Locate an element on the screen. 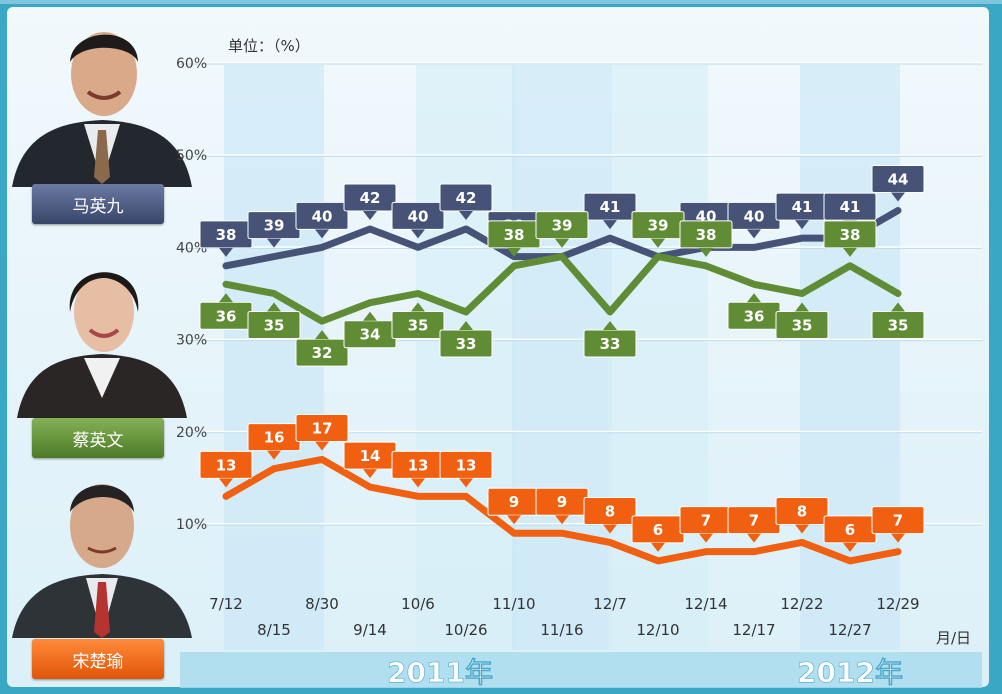  y-tick-label: 60% is located at coordinates (191, 64).